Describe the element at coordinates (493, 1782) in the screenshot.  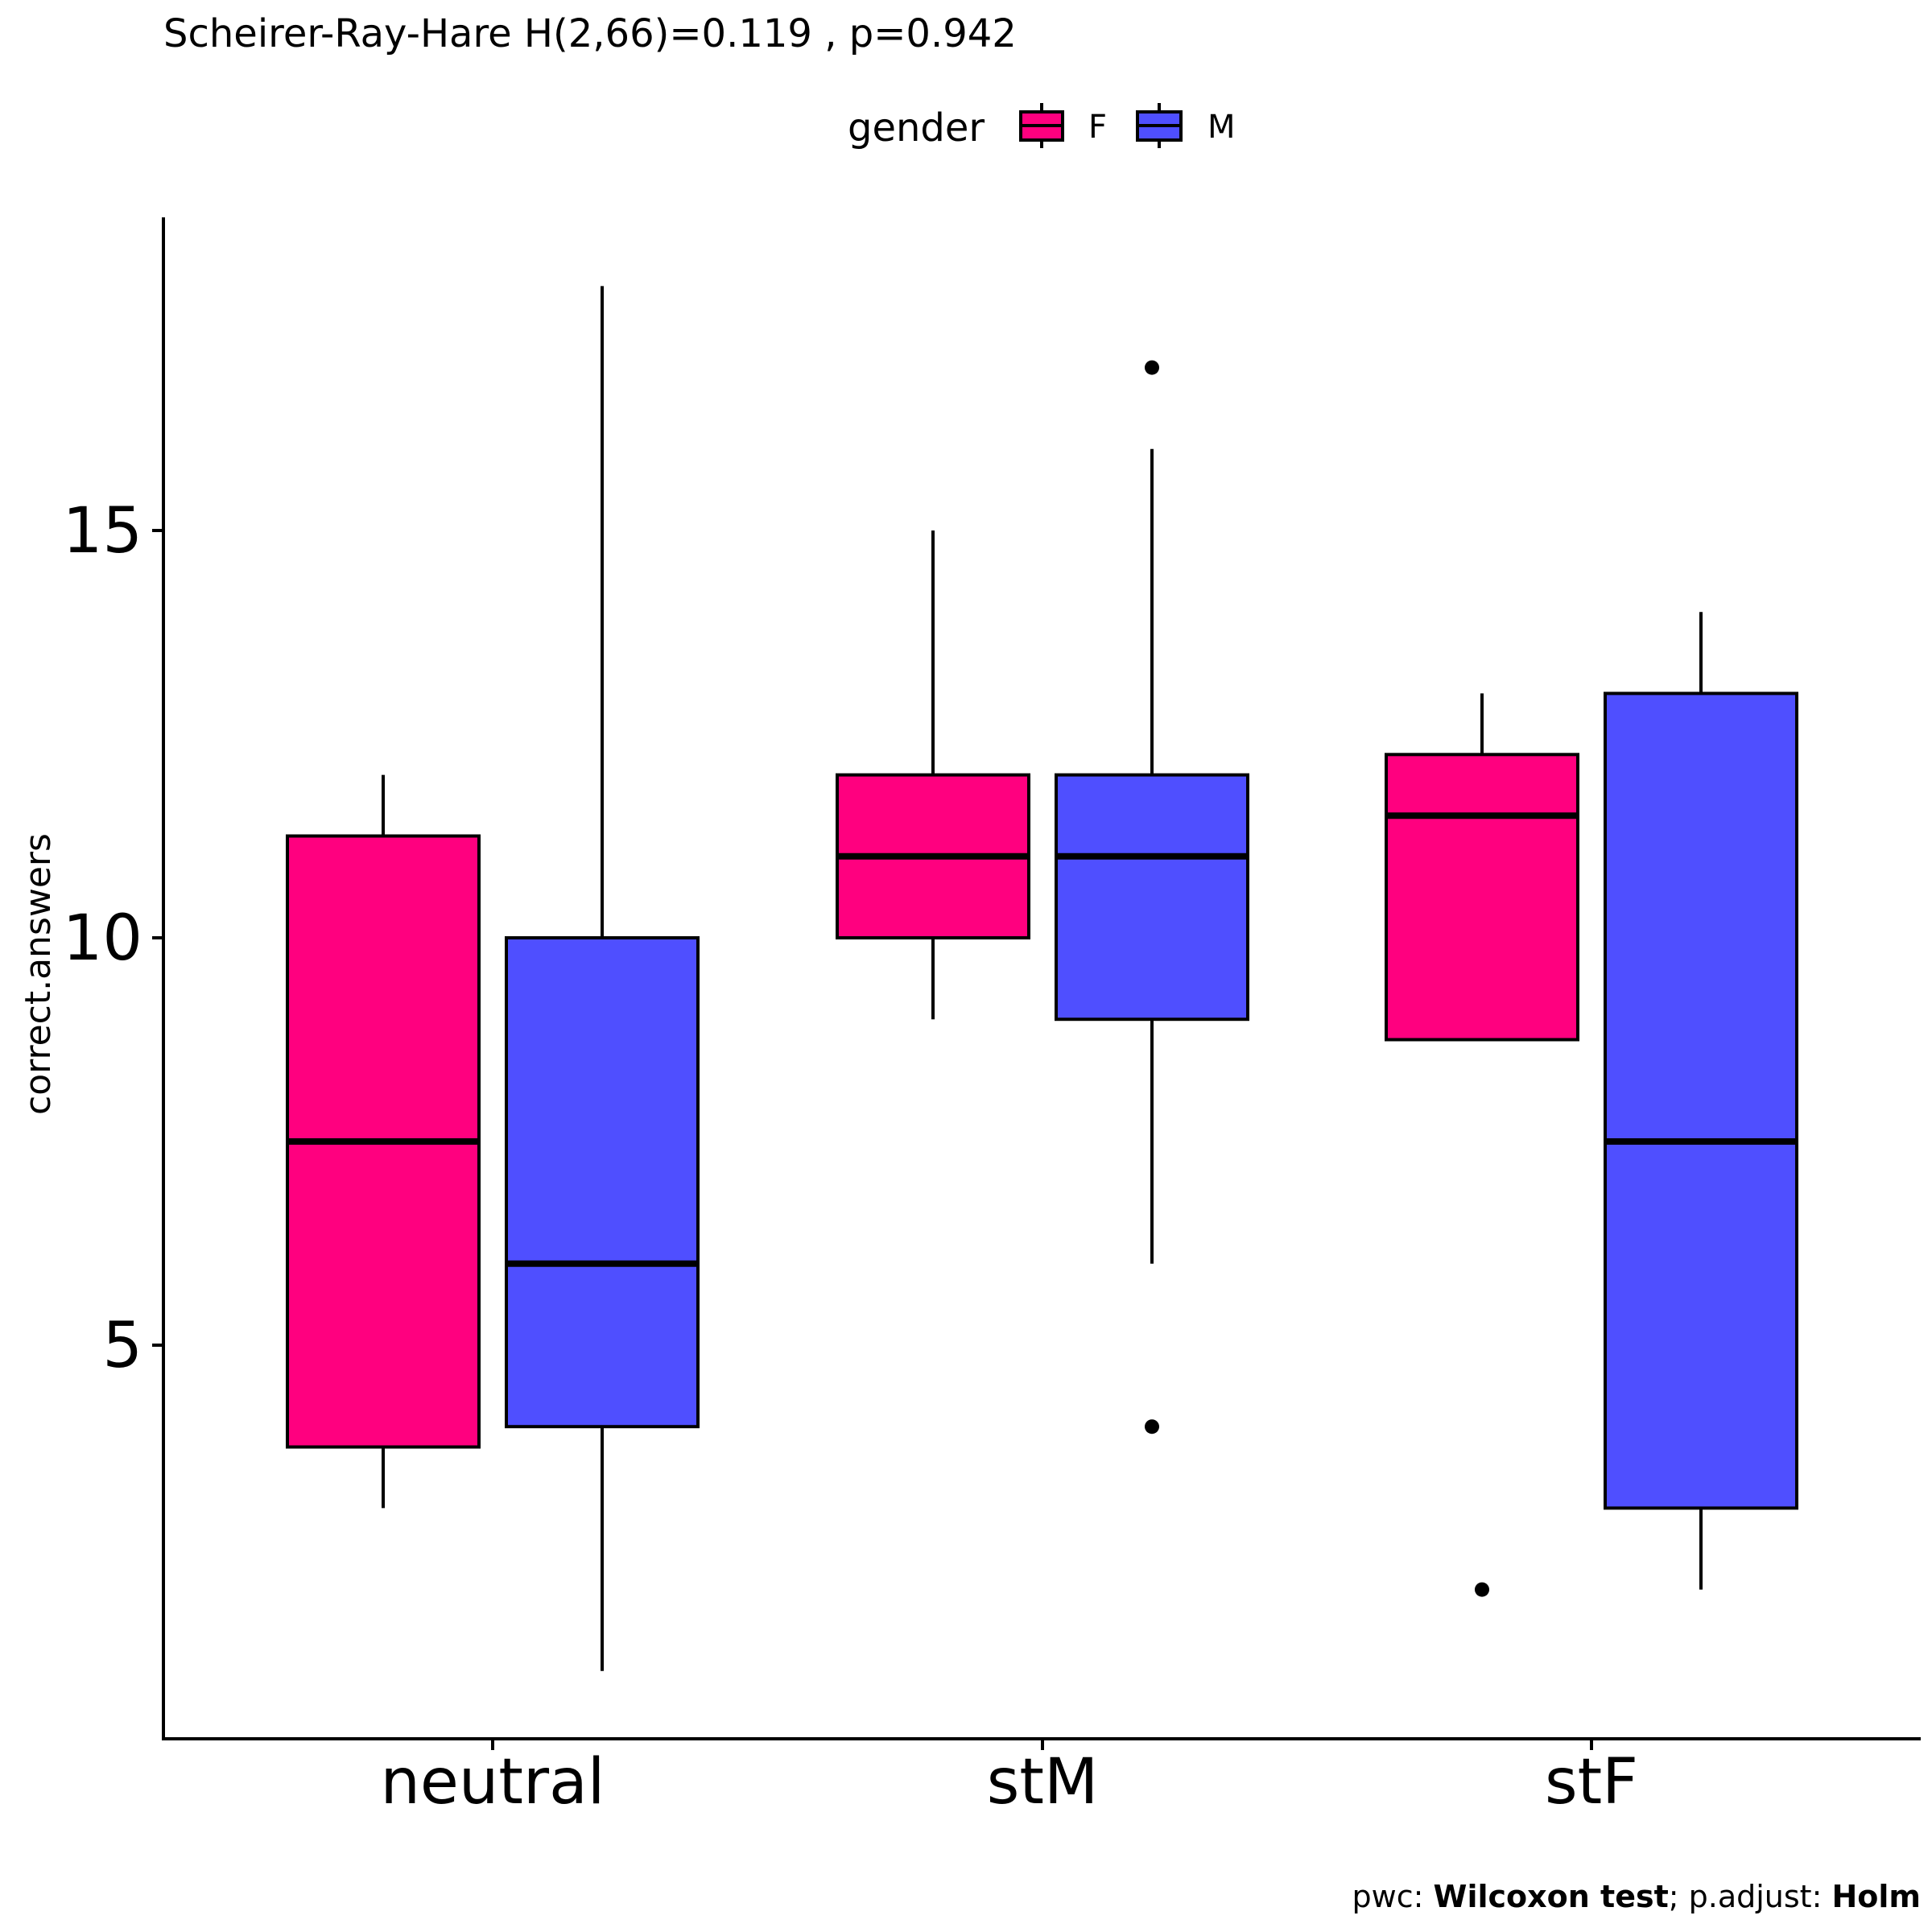
I see `x-tick-label-neutral: neutral` at that location.